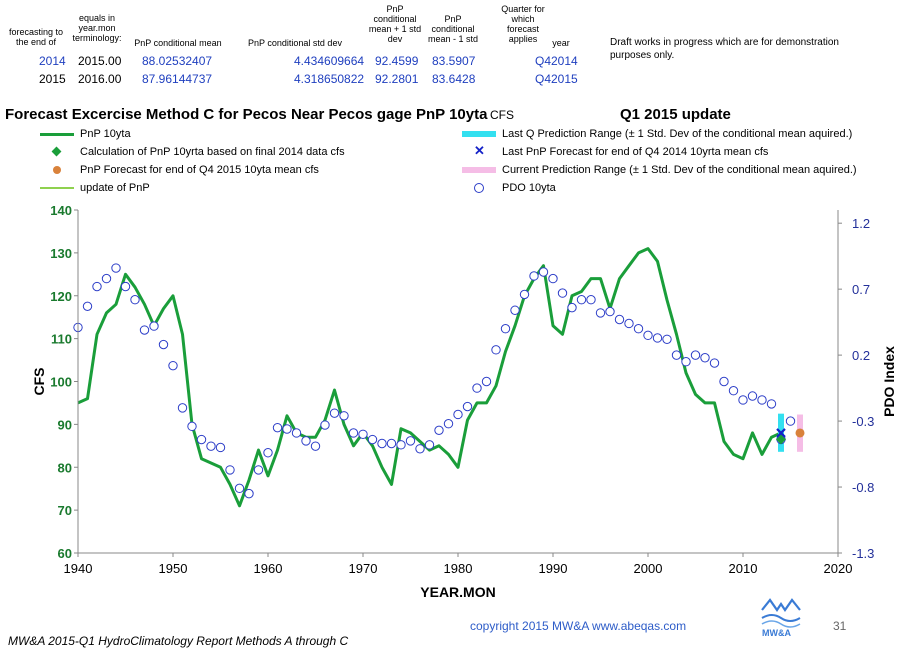 The height and width of the screenshot is (650, 900). Describe the element at coordinates (781, 613) in the screenshot. I see `logo-wave-icon` at that location.